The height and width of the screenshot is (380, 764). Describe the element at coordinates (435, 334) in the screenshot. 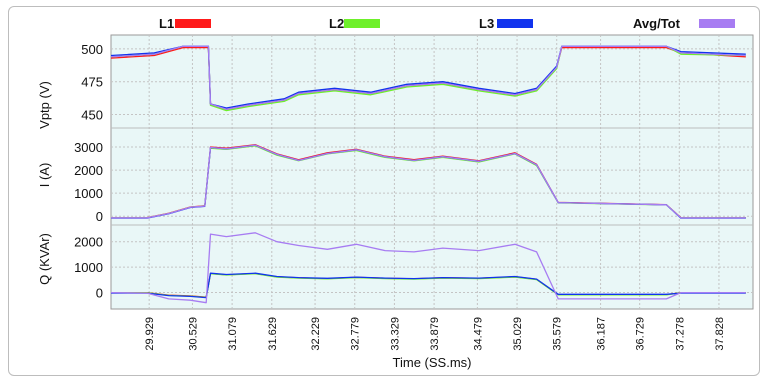

I see `x-tick-label: 33.879` at that location.